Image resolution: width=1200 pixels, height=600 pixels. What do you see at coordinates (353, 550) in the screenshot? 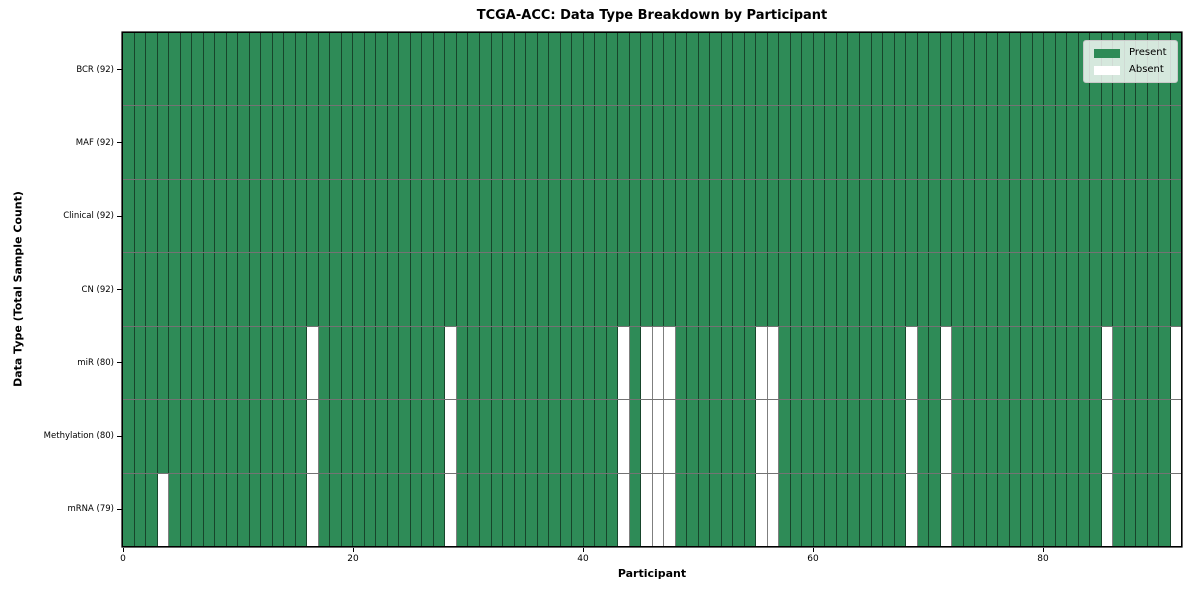
I see `x-tick-mark` at bounding box center [353, 550].